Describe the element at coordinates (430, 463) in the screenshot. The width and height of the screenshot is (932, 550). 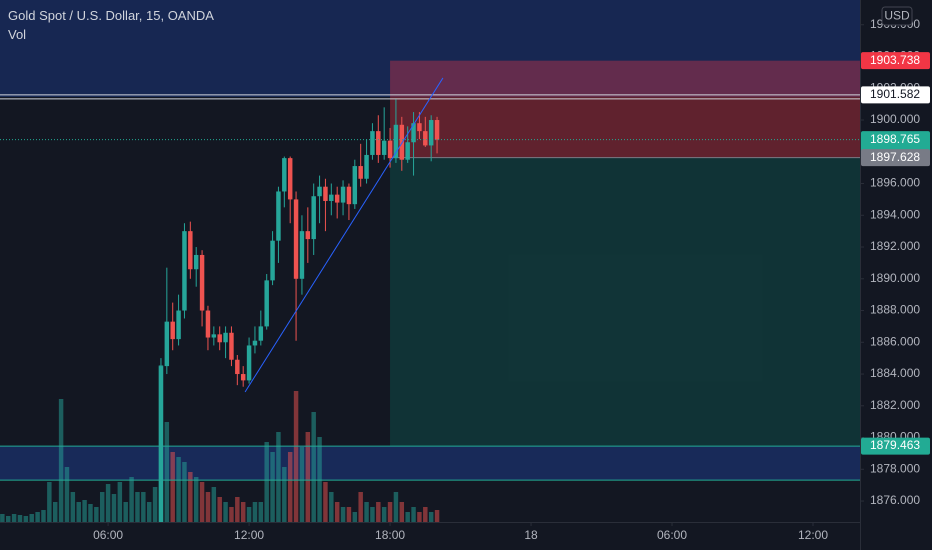
I see `zone` at that location.